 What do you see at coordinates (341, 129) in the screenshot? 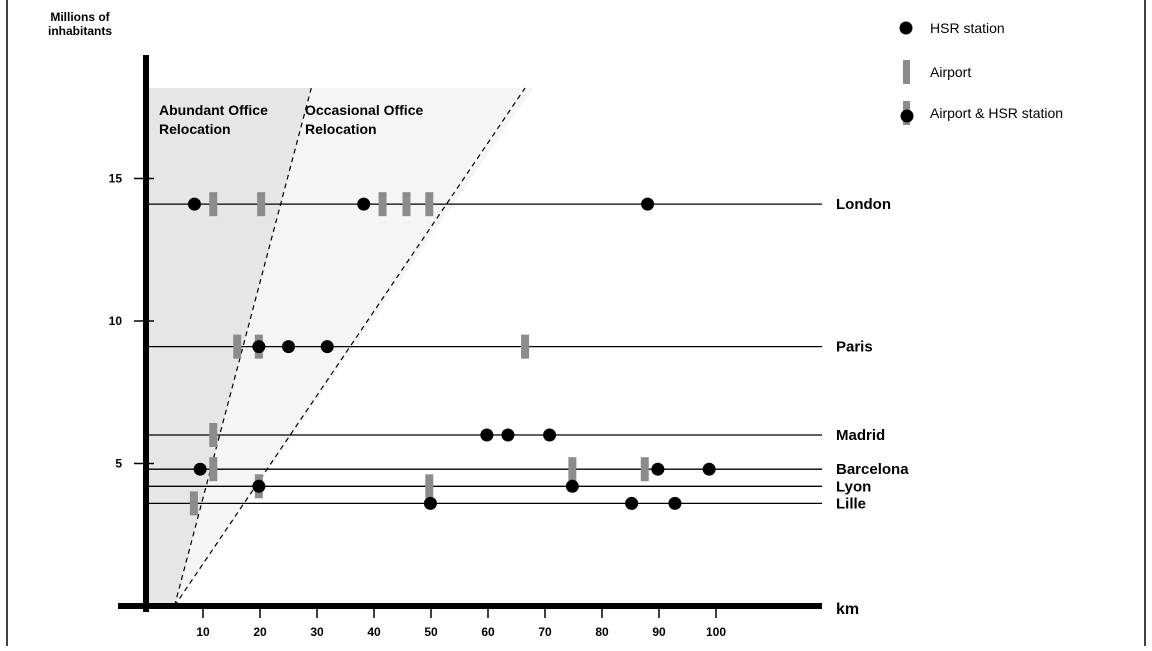
I see `region-label-occasional: Relocation` at bounding box center [341, 129].